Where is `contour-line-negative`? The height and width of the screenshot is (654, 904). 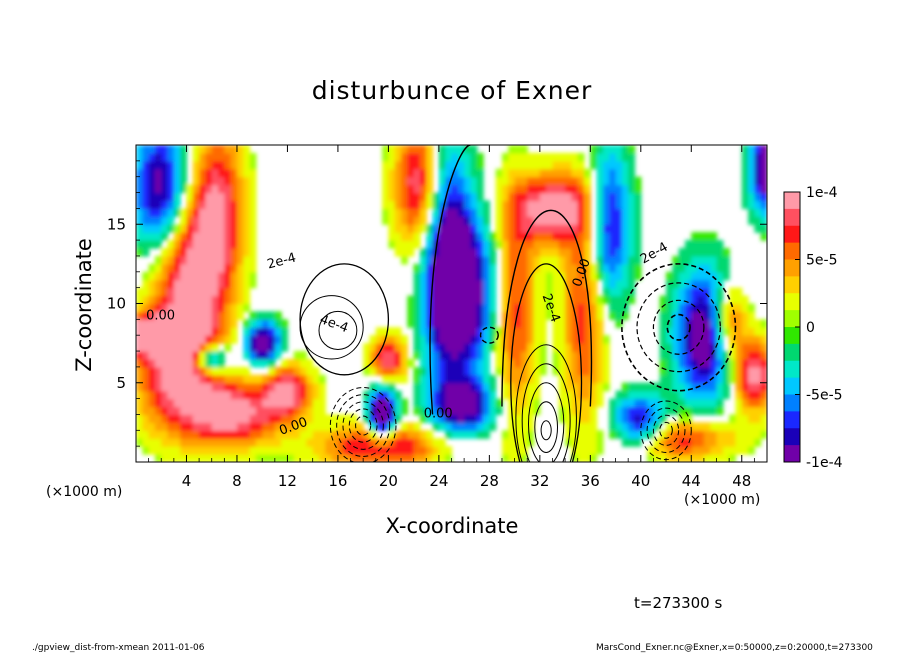 contour-line-negative is located at coordinates (678, 327).